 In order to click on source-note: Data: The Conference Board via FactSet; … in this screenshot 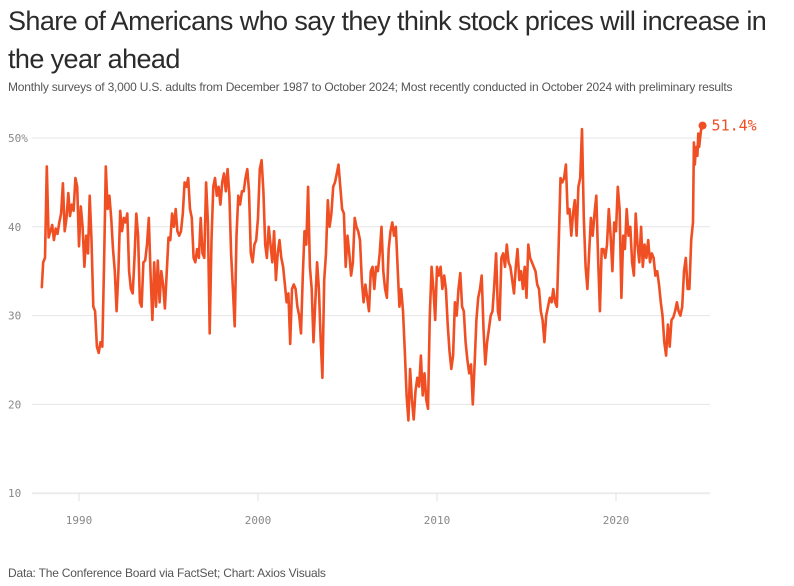, I will do `click(167, 573)`.